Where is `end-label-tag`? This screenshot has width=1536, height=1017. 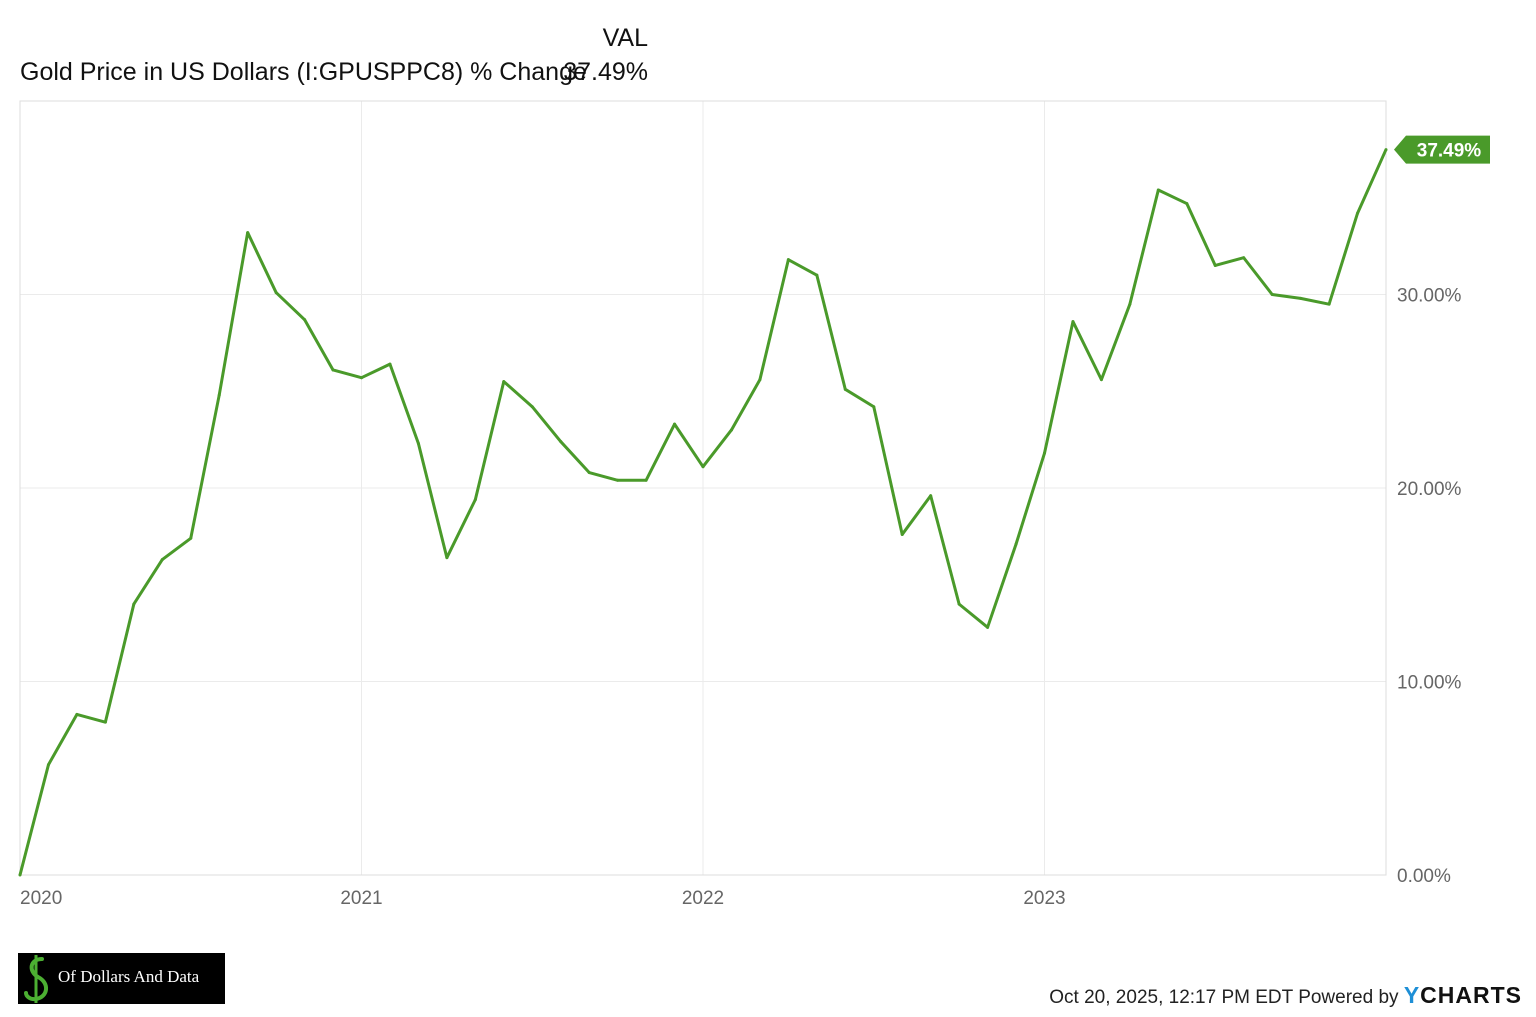 end-label-tag is located at coordinates (1442, 149).